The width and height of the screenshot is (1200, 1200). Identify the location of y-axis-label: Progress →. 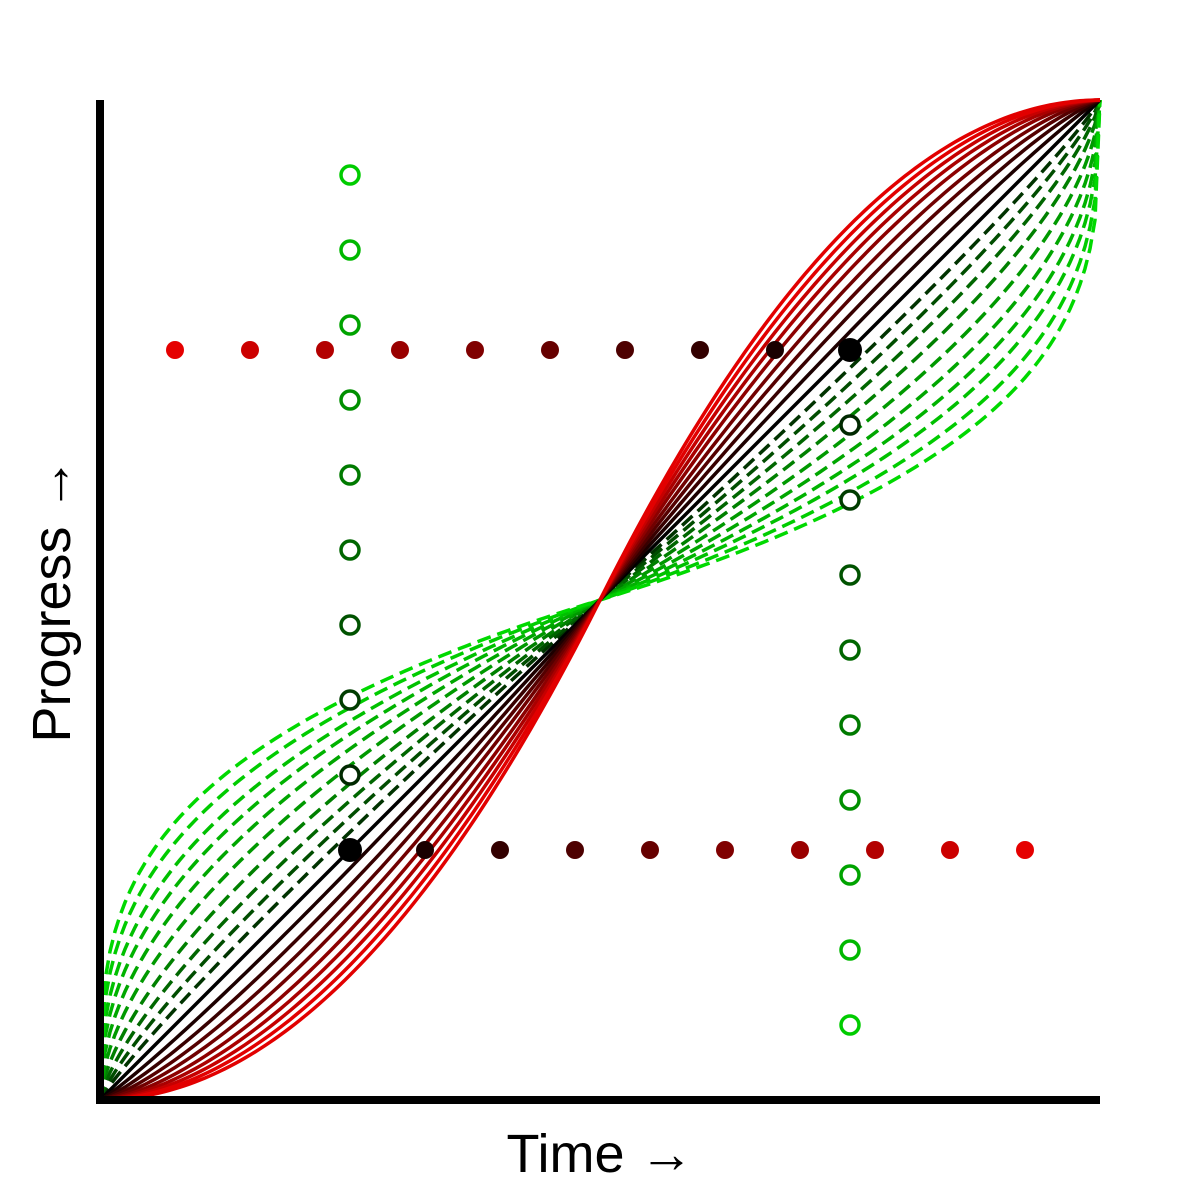
(52, 599).